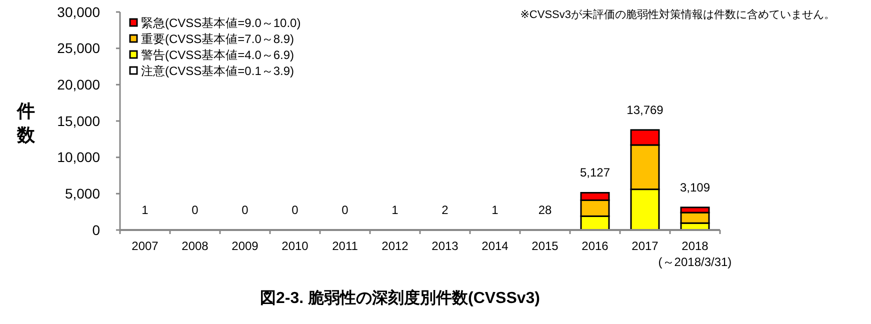  I want to click on total-label: 5,127, so click(595, 173).